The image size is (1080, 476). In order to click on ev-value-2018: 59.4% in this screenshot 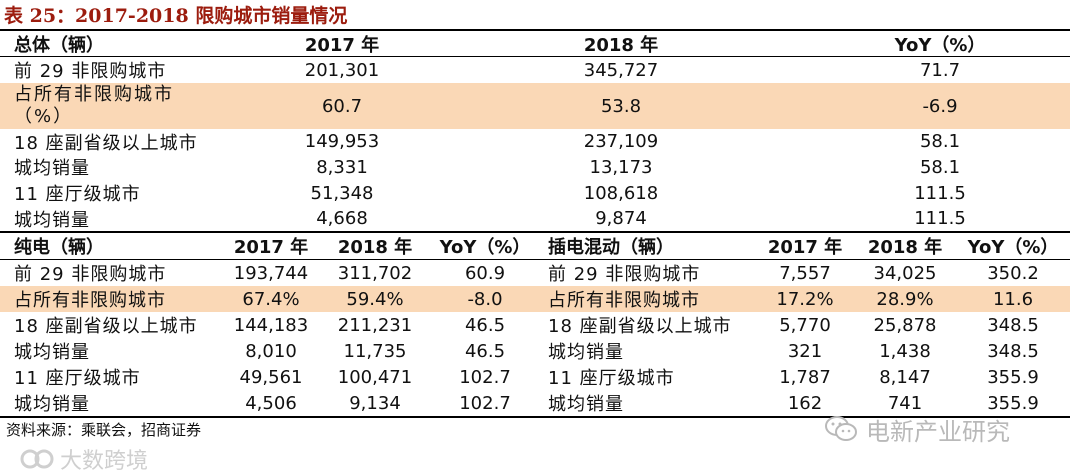, I will do `click(375, 299)`.